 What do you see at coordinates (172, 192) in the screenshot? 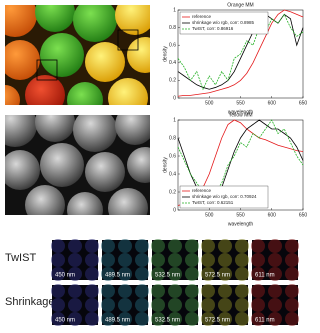
I see `y-tick-label: 0.2` at bounding box center [172, 192].